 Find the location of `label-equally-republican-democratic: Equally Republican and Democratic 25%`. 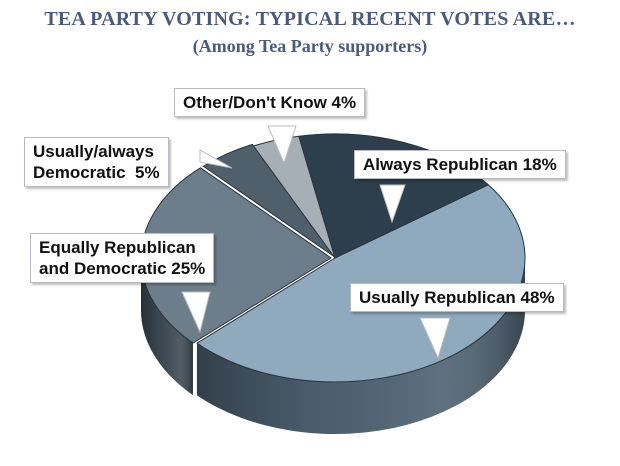

label-equally-republican-democratic: Equally Republican and Democratic 25% is located at coordinates (122, 258).